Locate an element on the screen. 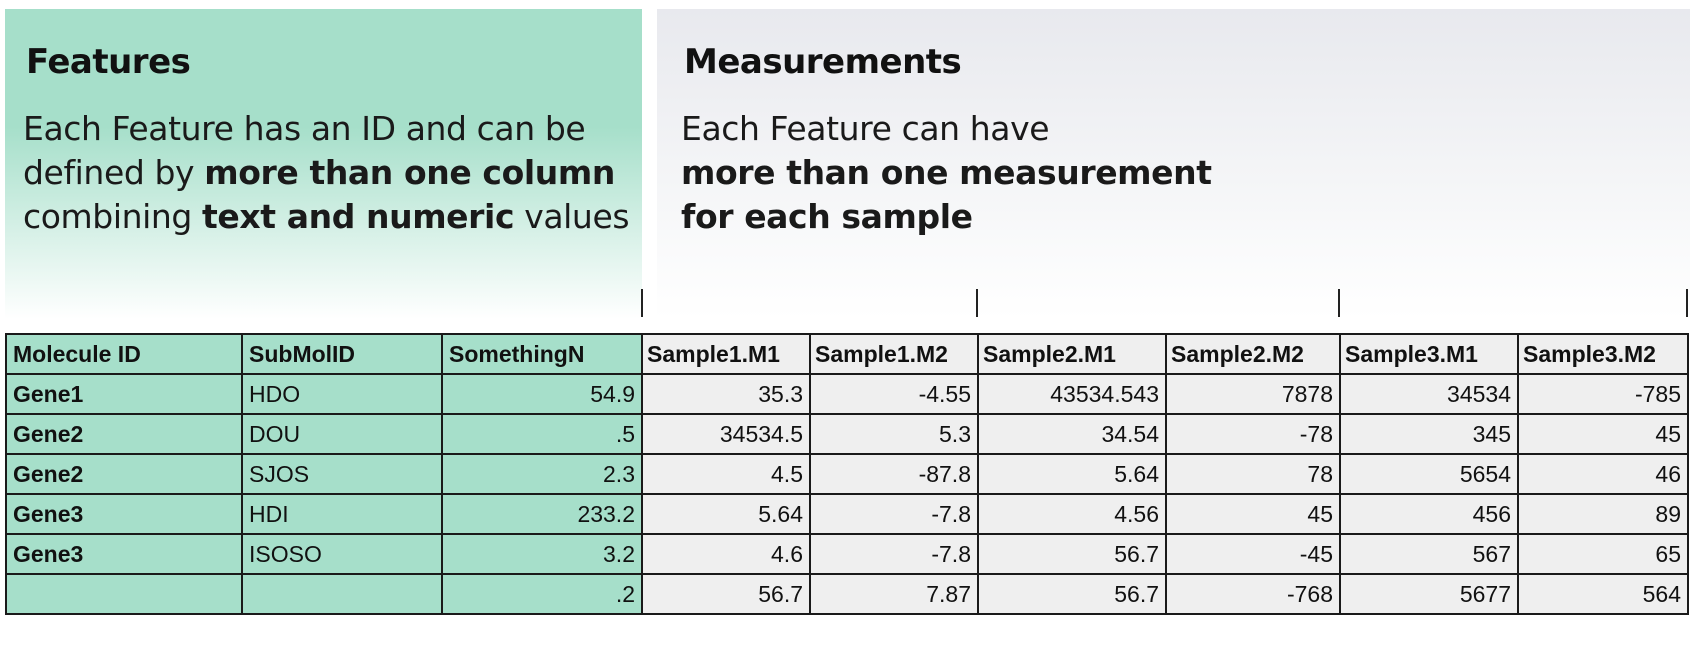 The width and height of the screenshot is (1695, 651). measurement-cell: 456 is located at coordinates (1429, 514).